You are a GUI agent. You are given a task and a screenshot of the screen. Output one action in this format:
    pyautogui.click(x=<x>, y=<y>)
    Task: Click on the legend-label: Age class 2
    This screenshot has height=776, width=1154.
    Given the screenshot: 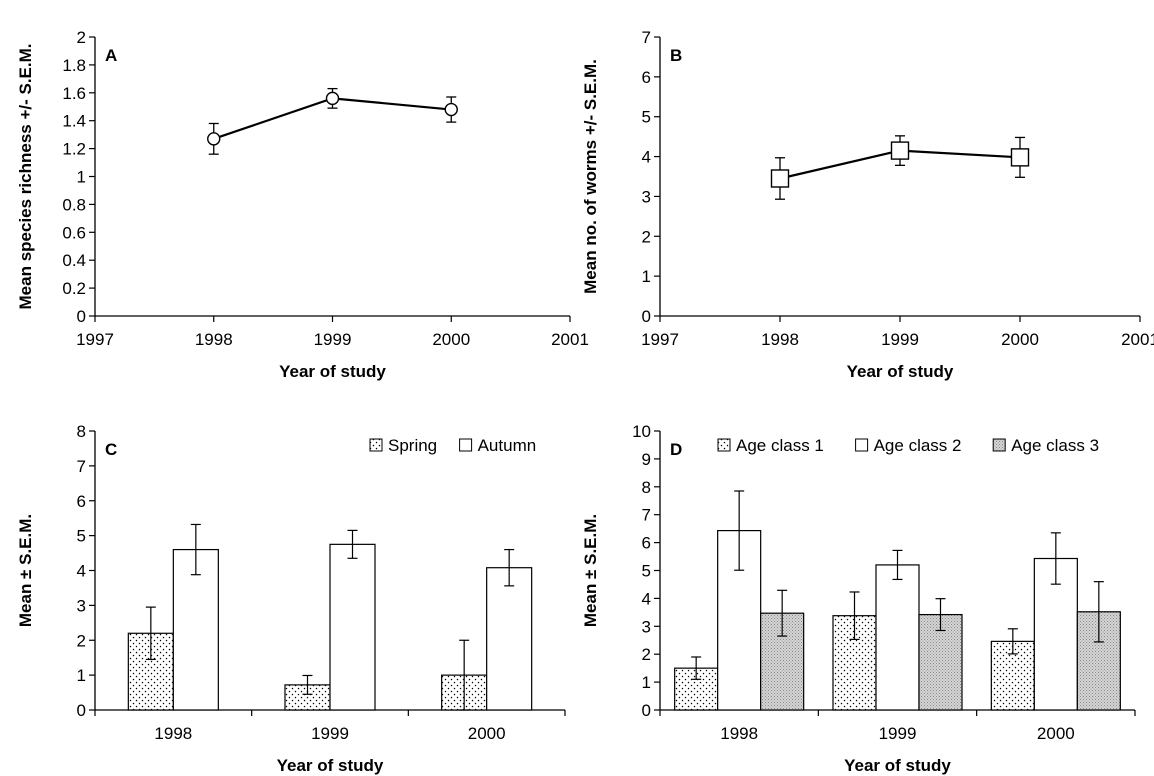 What is the action you would take?
    pyautogui.click(x=918, y=445)
    